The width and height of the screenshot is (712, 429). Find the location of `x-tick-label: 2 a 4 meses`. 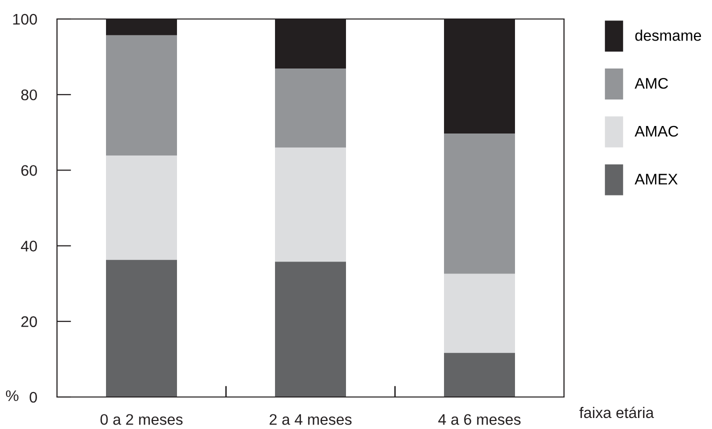

x-tick-label: 2 a 4 meses is located at coordinates (311, 419).